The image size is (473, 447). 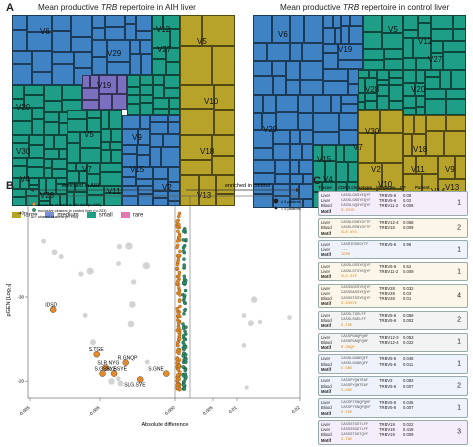 I want to click on panel-a-letter: A, so click(x=10, y=8).